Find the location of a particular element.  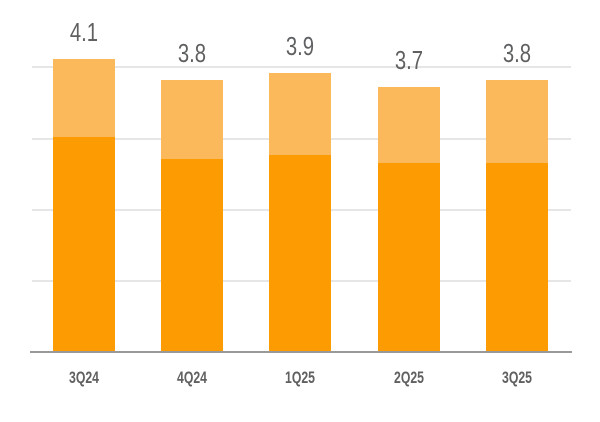

bar-3Q25 is located at coordinates (517, 216).